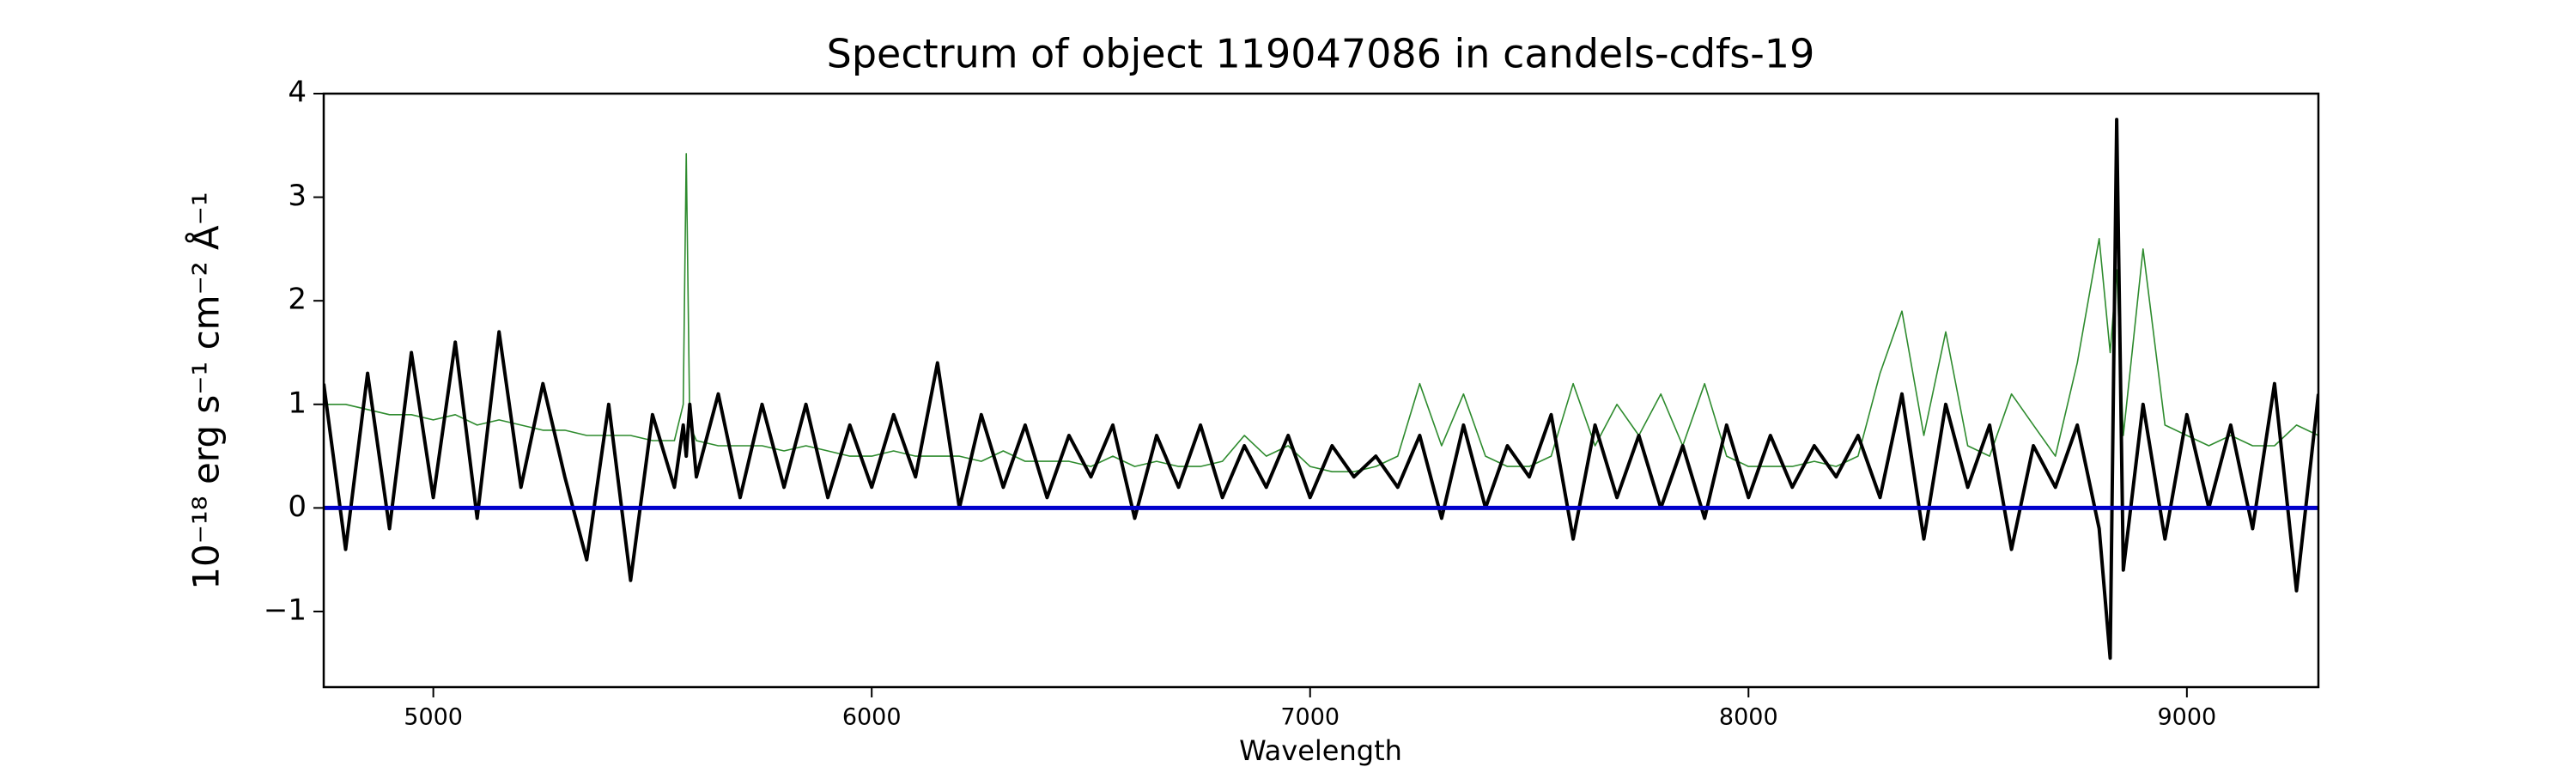 This screenshot has height=773, width=2576. Describe the element at coordinates (207, 390) in the screenshot. I see `y-axis-label: 10⁻¹⁸ erg s⁻¹ cm⁻² Å⁻¹` at that location.